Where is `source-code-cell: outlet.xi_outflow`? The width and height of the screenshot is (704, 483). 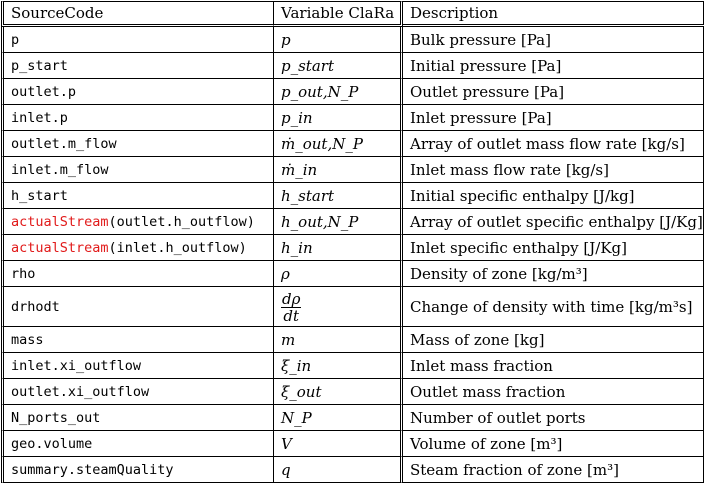
source-code-cell: outlet.xi_outflow is located at coordinates (137, 392).